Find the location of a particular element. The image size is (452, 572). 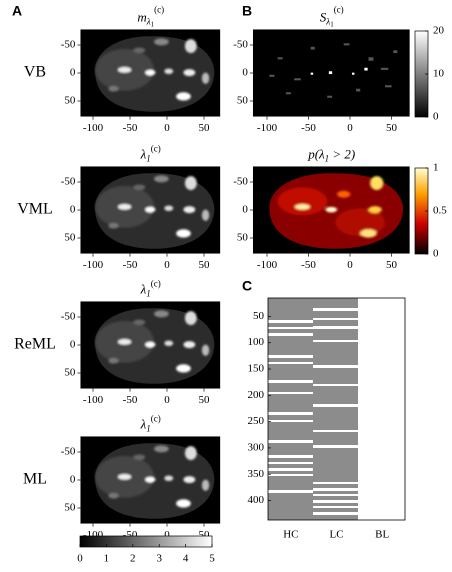

title-part: S is located at coordinates (323, 16).